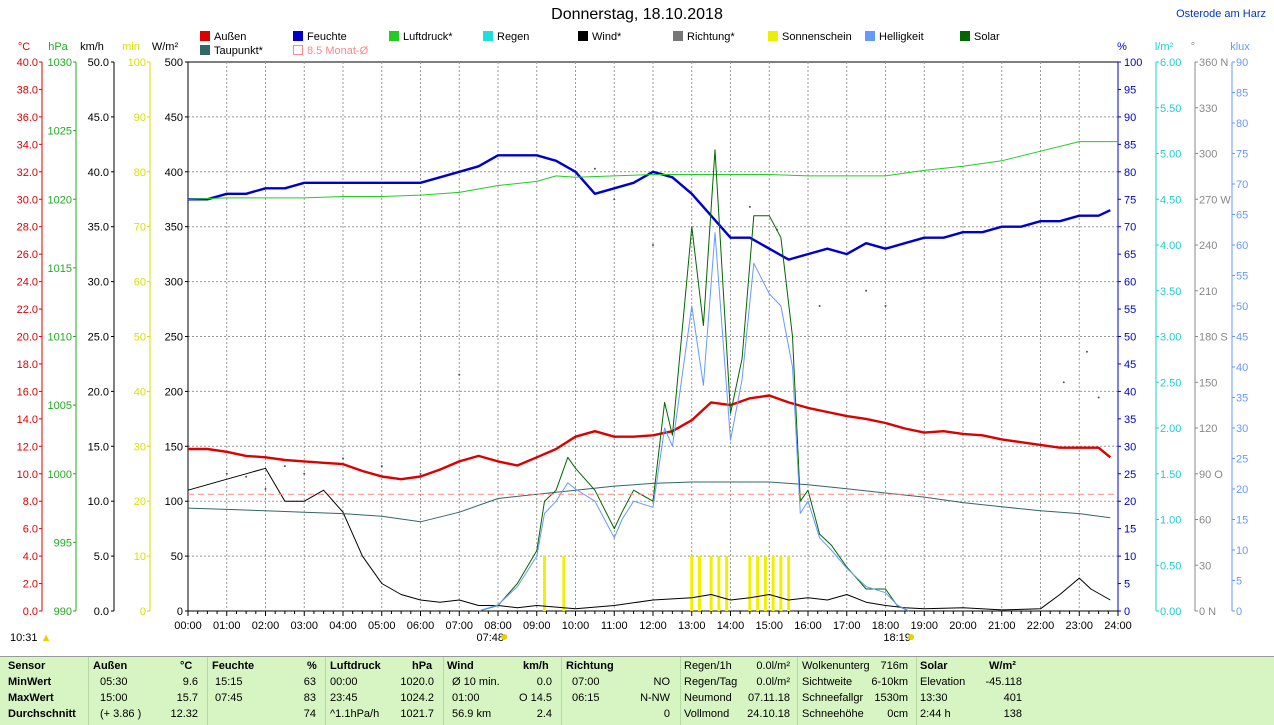  Describe the element at coordinates (1208, 429) in the screenshot. I see `axis-label-dir: 120` at that location.